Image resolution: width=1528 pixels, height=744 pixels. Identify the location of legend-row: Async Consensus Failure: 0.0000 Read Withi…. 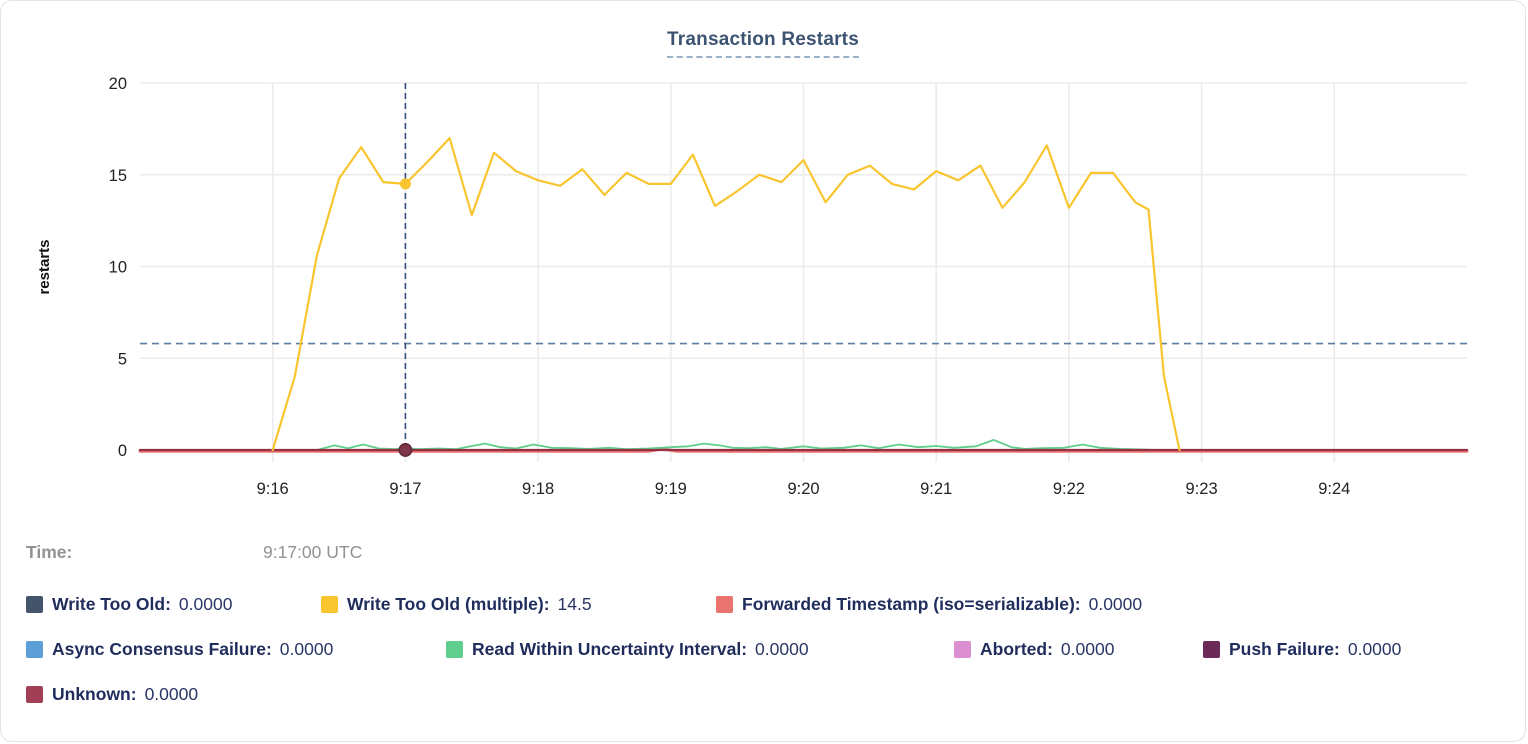
(765, 649).